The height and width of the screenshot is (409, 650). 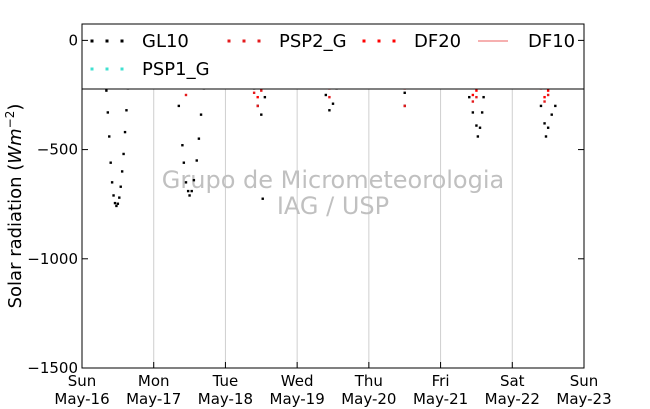 What do you see at coordinates (333, 56) in the screenshot?
I see `legend: GL10 PSP2_G DF20 DF10 PSP1_G` at bounding box center [333, 56].